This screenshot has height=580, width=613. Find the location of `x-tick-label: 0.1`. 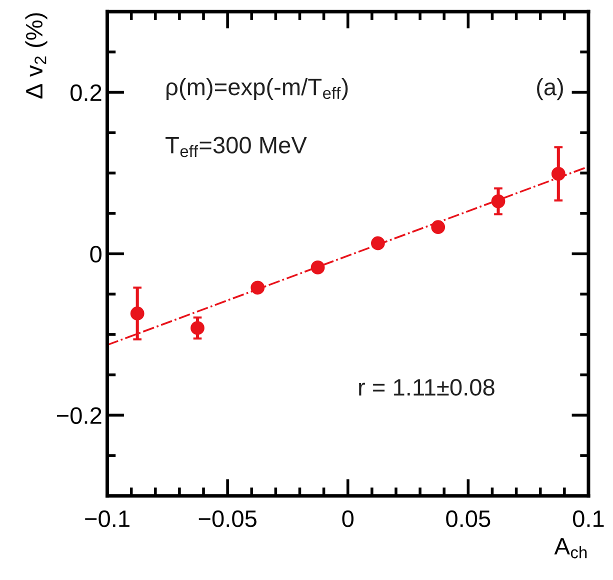

x-tick-label: 0.1 is located at coordinates (588, 519).